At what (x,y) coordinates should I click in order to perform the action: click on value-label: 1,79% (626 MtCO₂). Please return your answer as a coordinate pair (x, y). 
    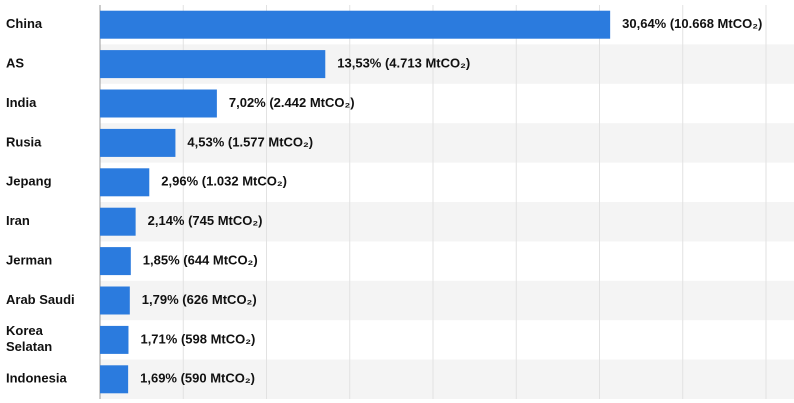
    Looking at the image, I should click on (199, 299).